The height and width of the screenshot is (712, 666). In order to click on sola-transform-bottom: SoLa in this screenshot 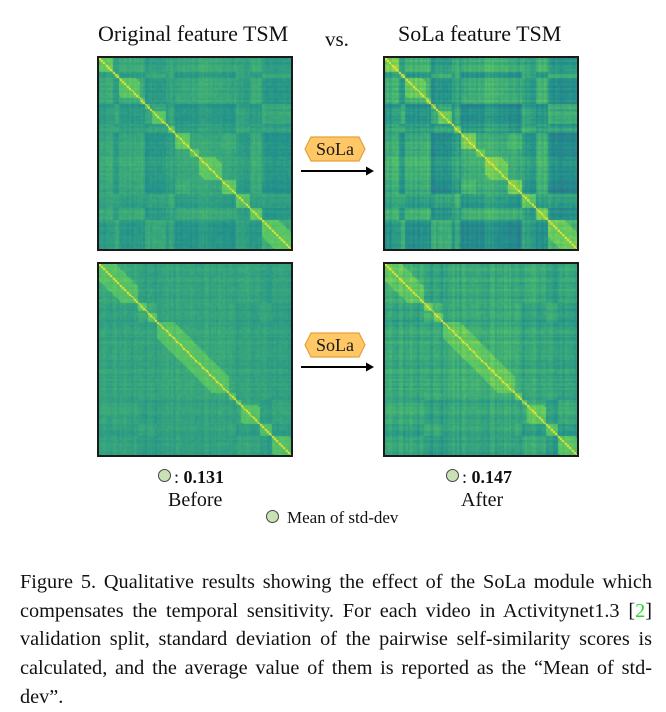, I will do `click(338, 354)`.